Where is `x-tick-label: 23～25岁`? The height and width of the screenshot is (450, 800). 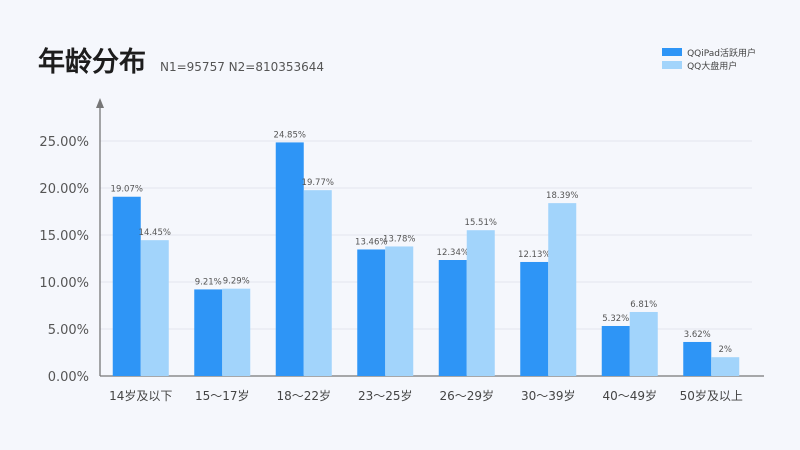 x-tick-label: 23～25岁 is located at coordinates (385, 395).